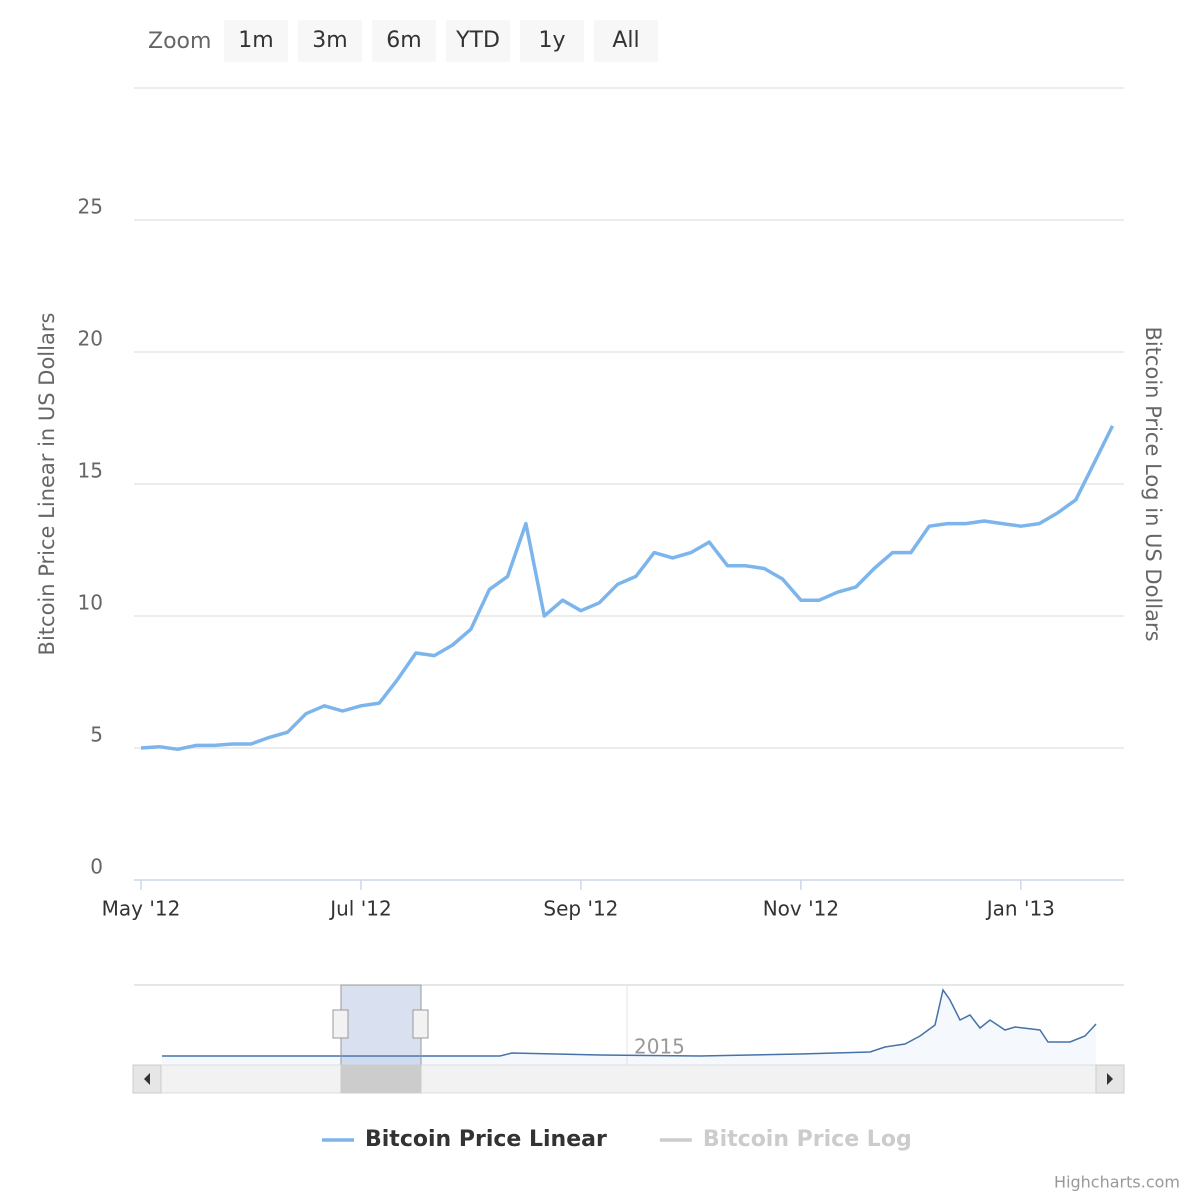 Image resolution: width=1200 pixels, height=1200 pixels. I want to click on zoom-button-label: All, so click(625, 40).